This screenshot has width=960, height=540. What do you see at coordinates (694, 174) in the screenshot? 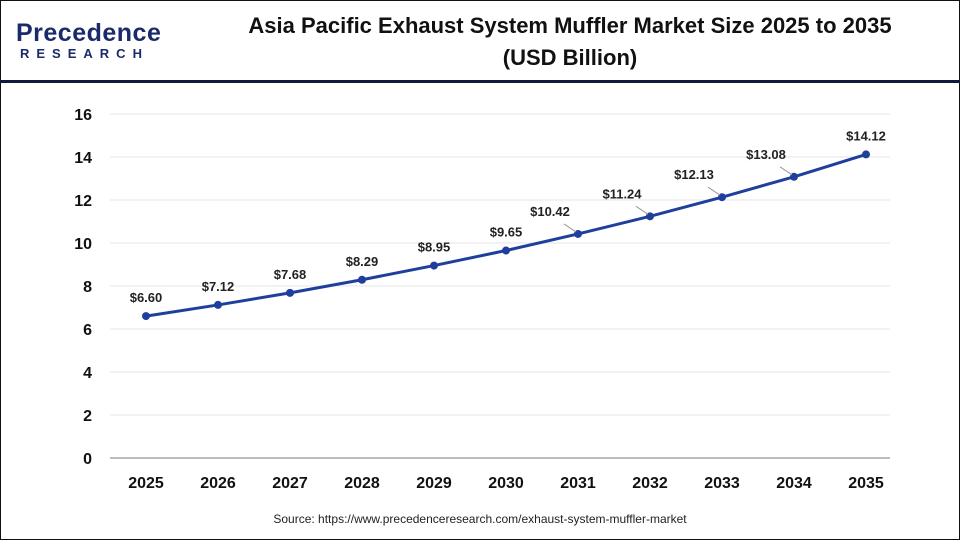
I see `data-label: $12.13` at bounding box center [694, 174].